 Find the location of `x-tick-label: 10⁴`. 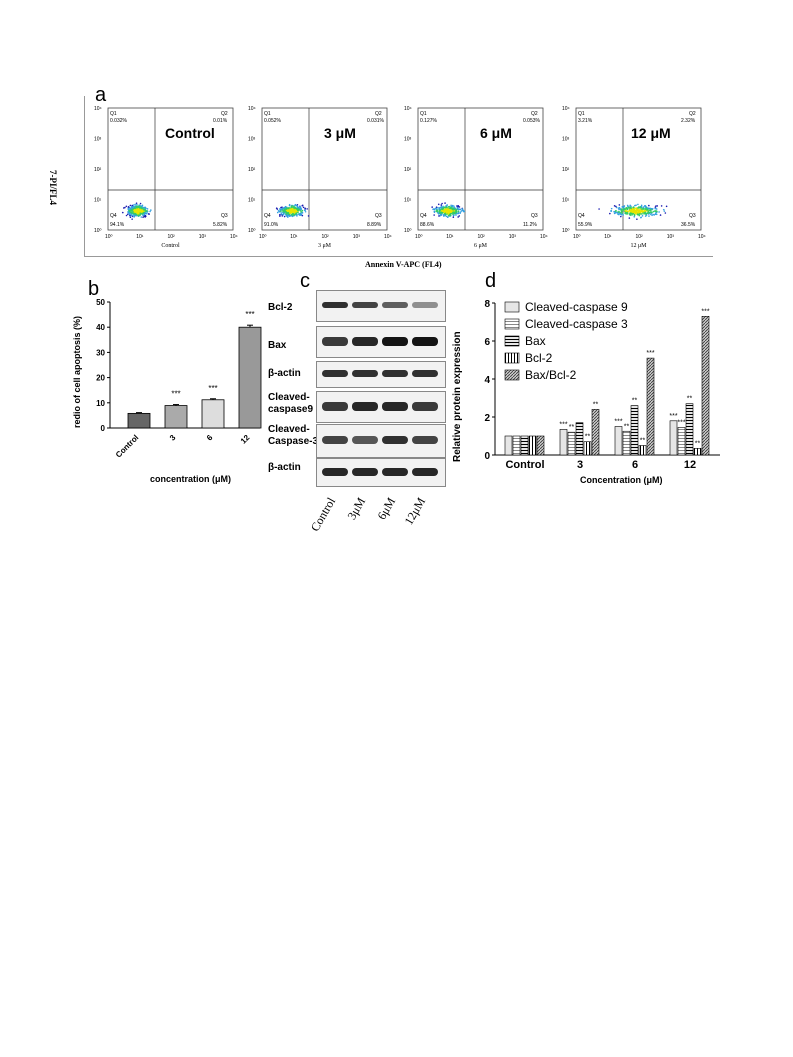

x-tick-label: 10⁴ is located at coordinates (388, 237).